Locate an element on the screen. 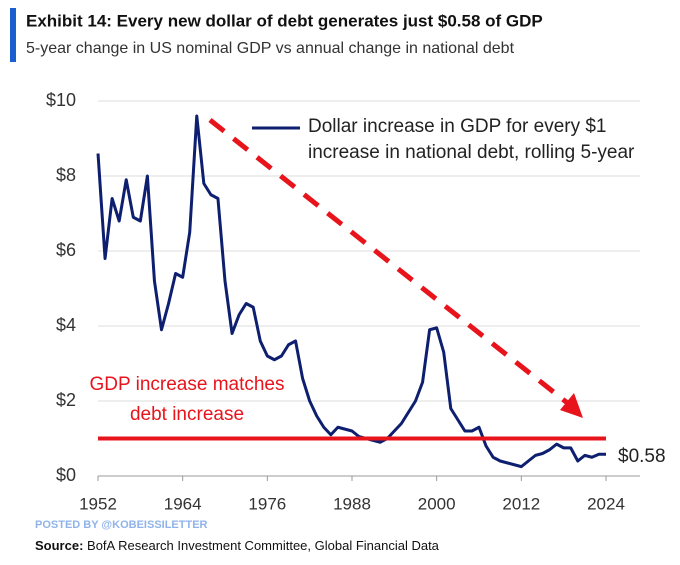 Image resolution: width=680 pixels, height=565 pixels. posted-by: POSTED BY @KOBEISSILETTER is located at coordinates (121, 525).